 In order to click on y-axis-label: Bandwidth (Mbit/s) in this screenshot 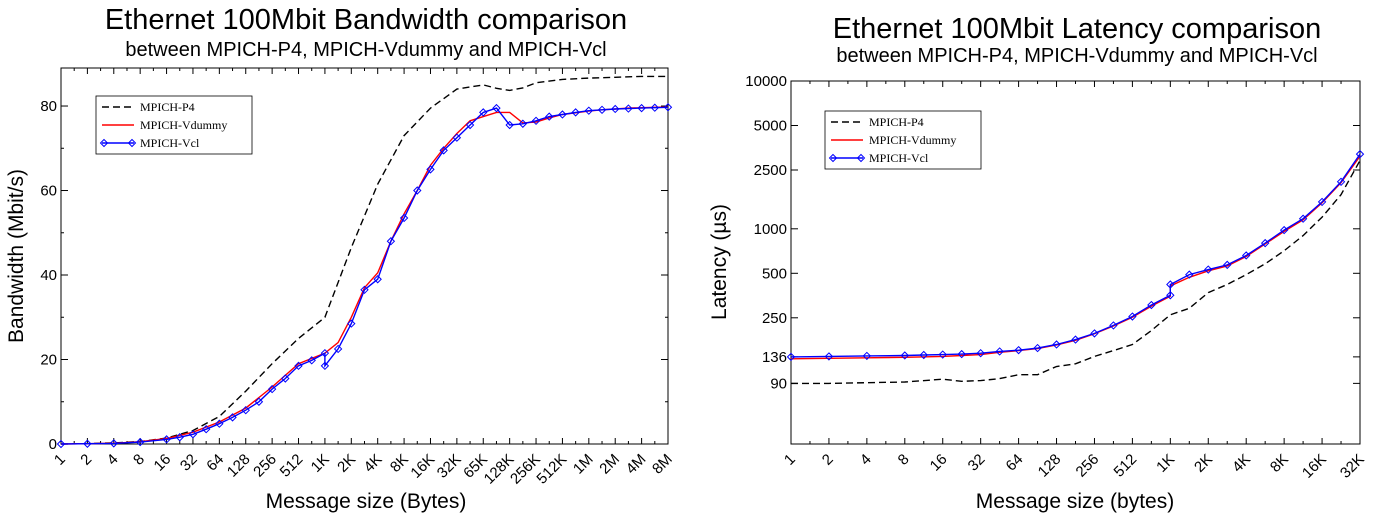, I will do `click(16, 256)`.